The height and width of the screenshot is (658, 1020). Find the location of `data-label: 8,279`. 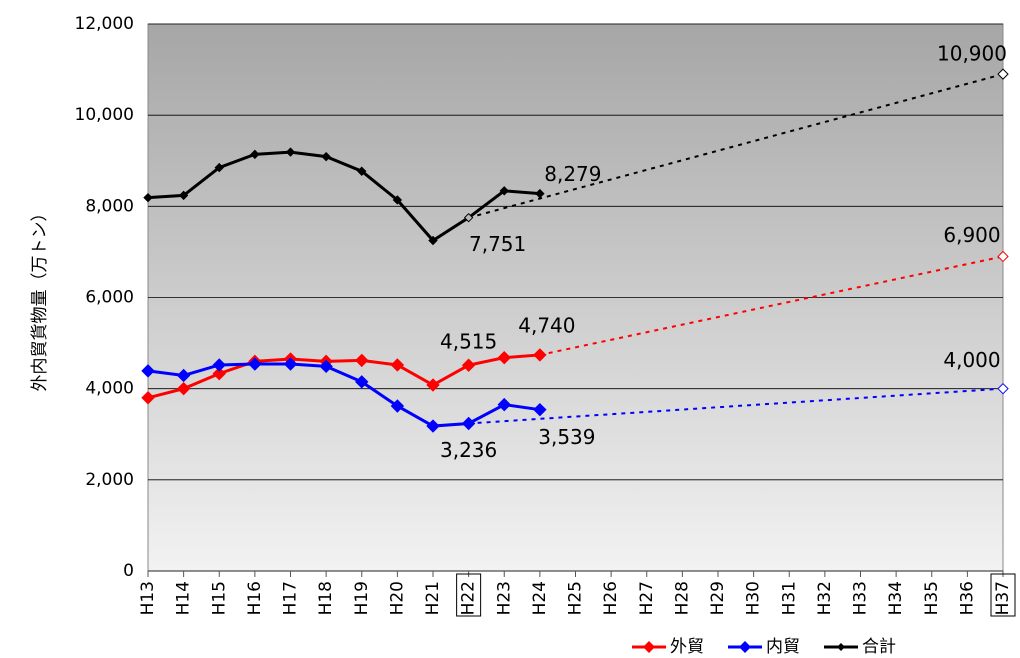

data-label: 8,279 is located at coordinates (572, 174).